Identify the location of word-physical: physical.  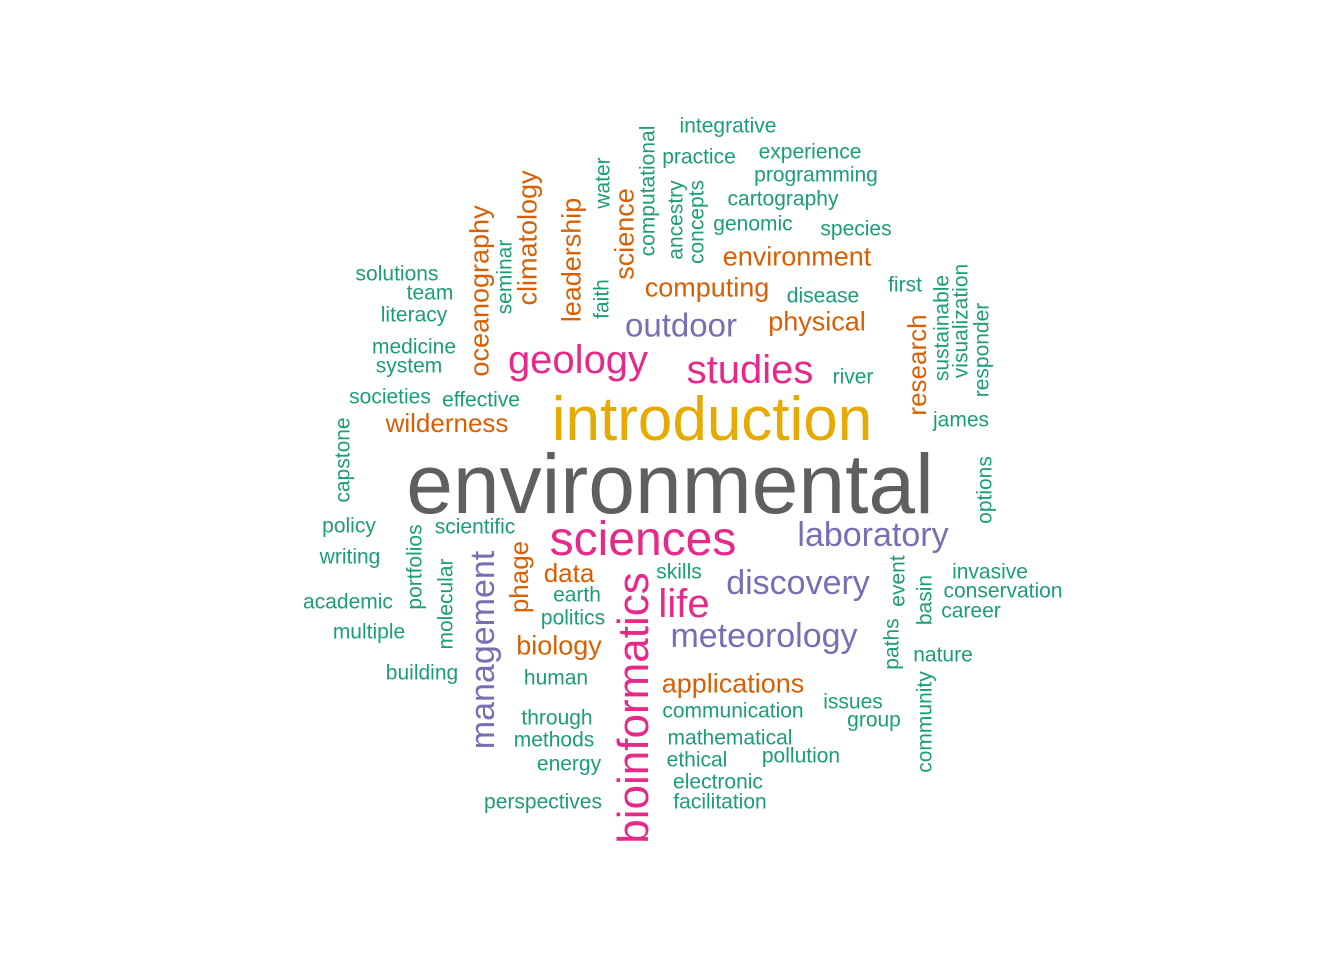
(817, 321).